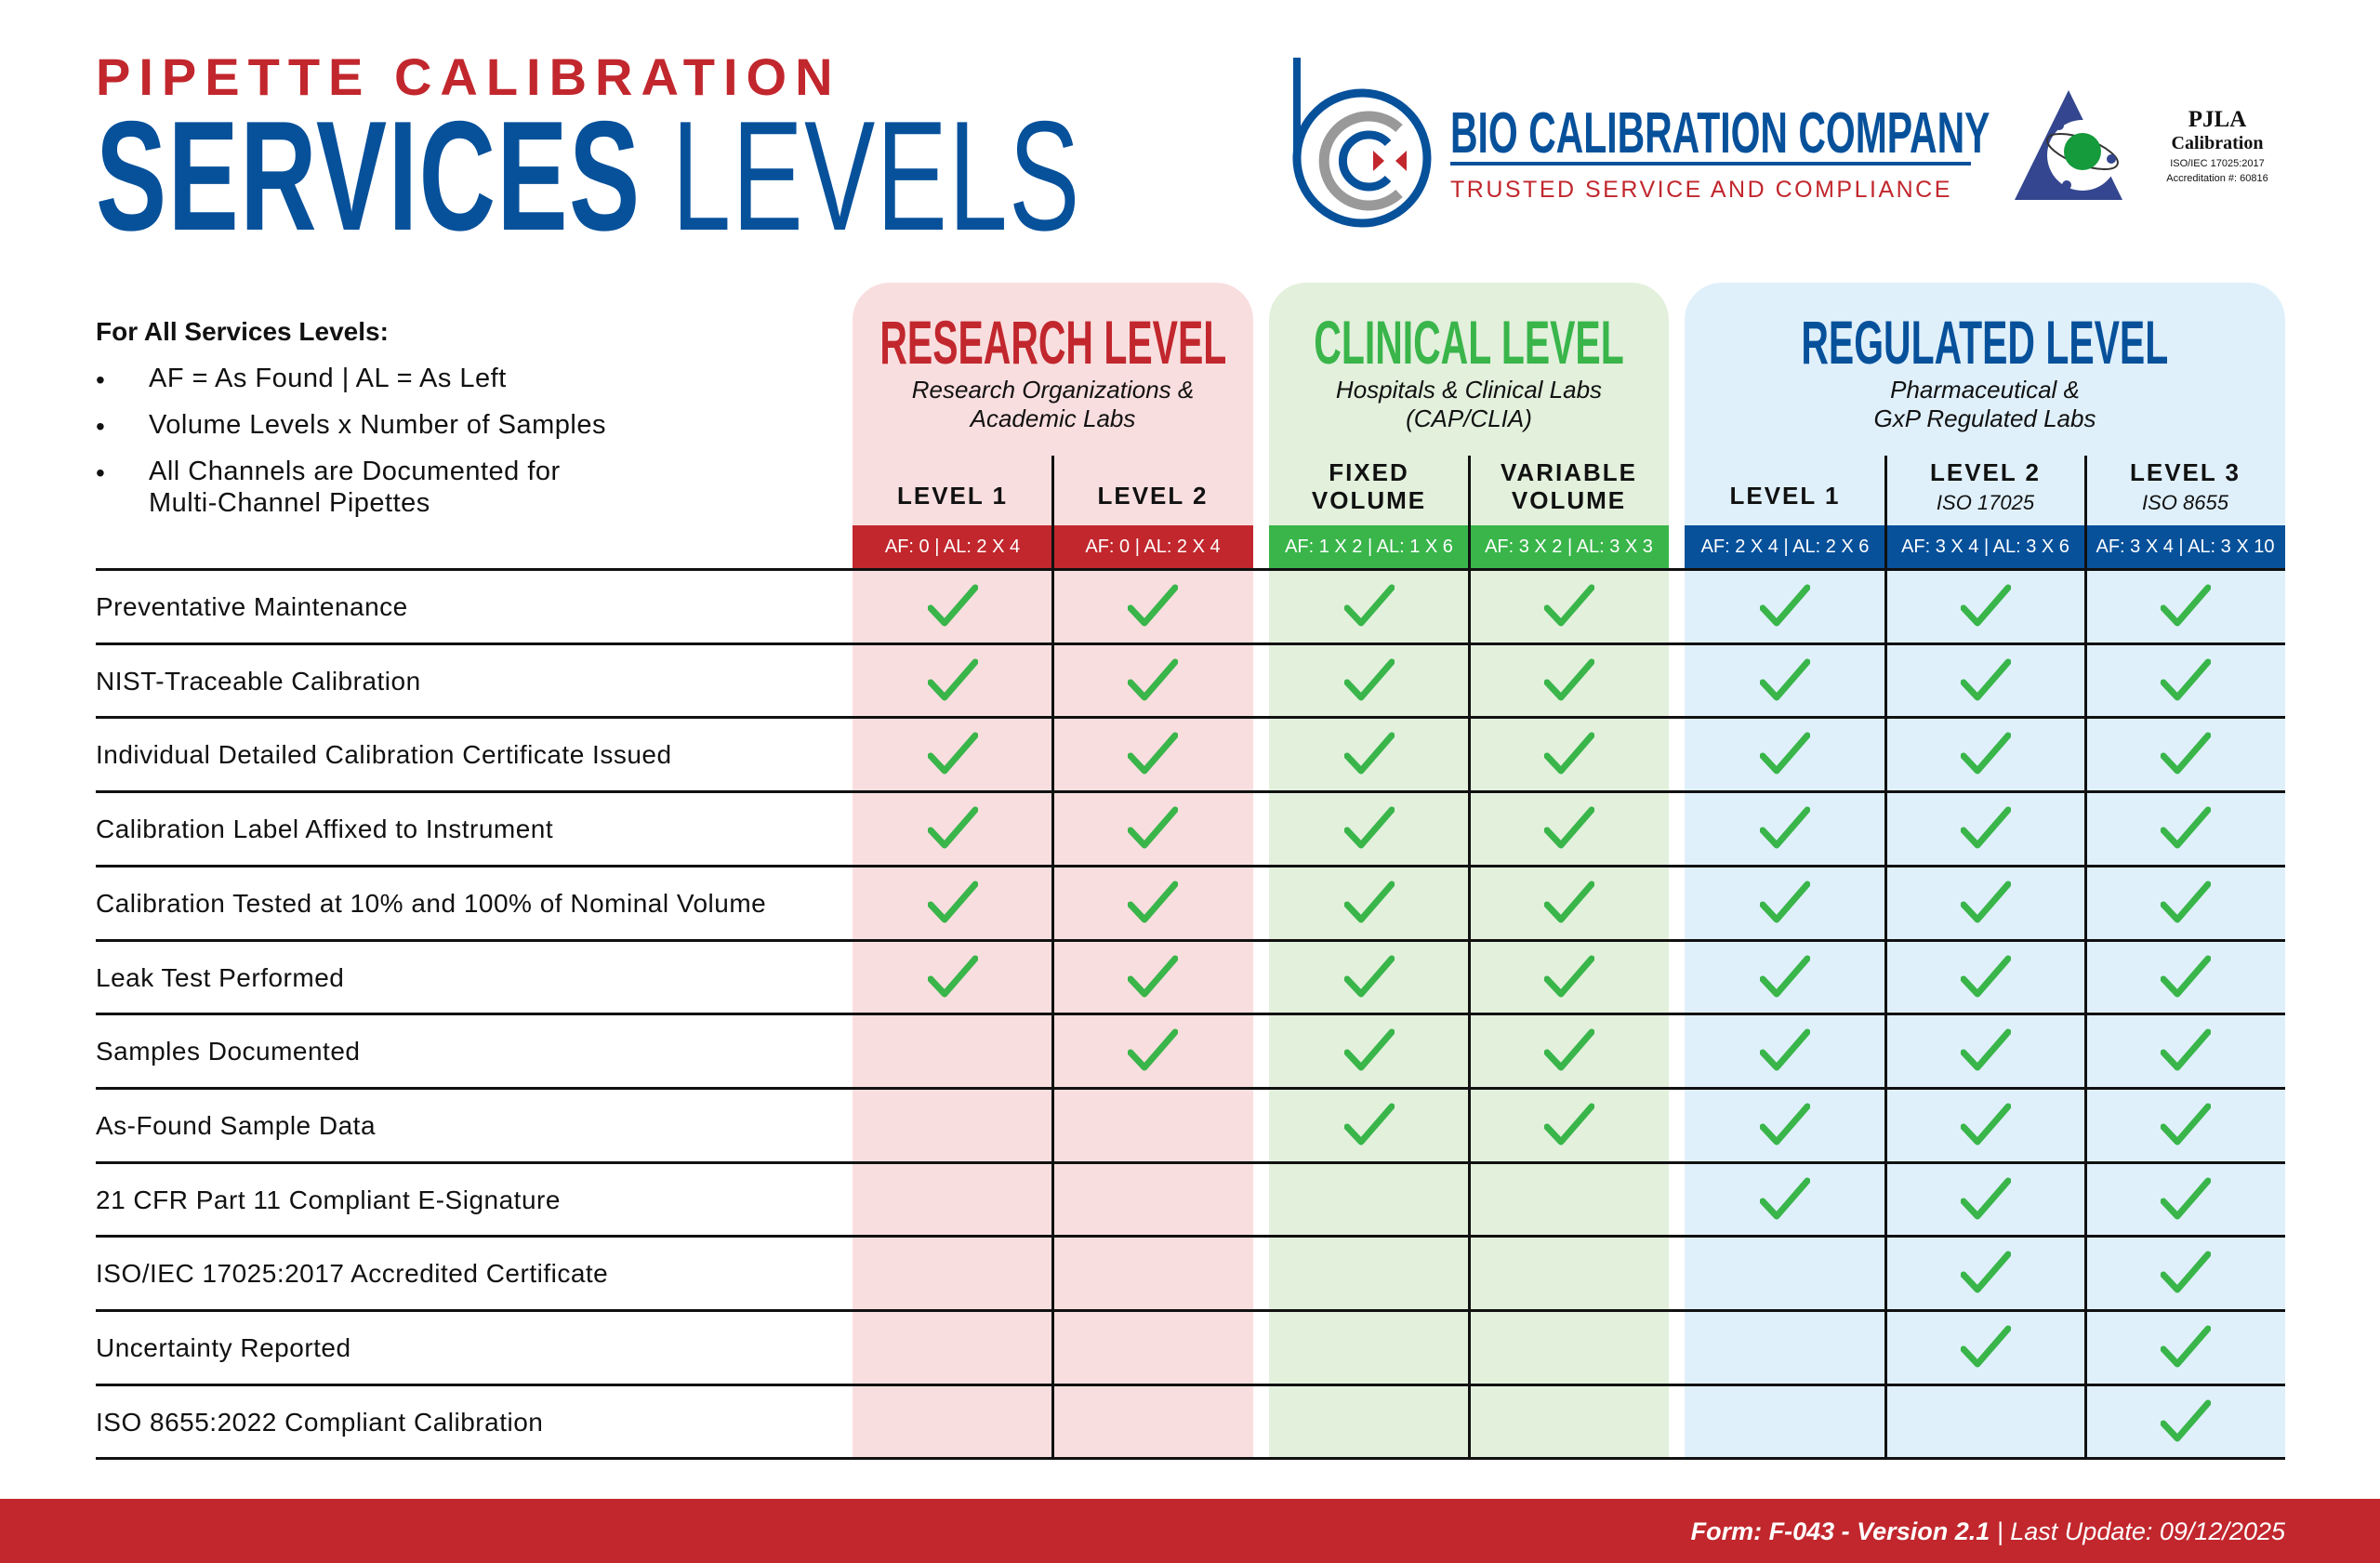  Describe the element at coordinates (1710, 164) in the screenshot. I see `logo-divider` at that location.